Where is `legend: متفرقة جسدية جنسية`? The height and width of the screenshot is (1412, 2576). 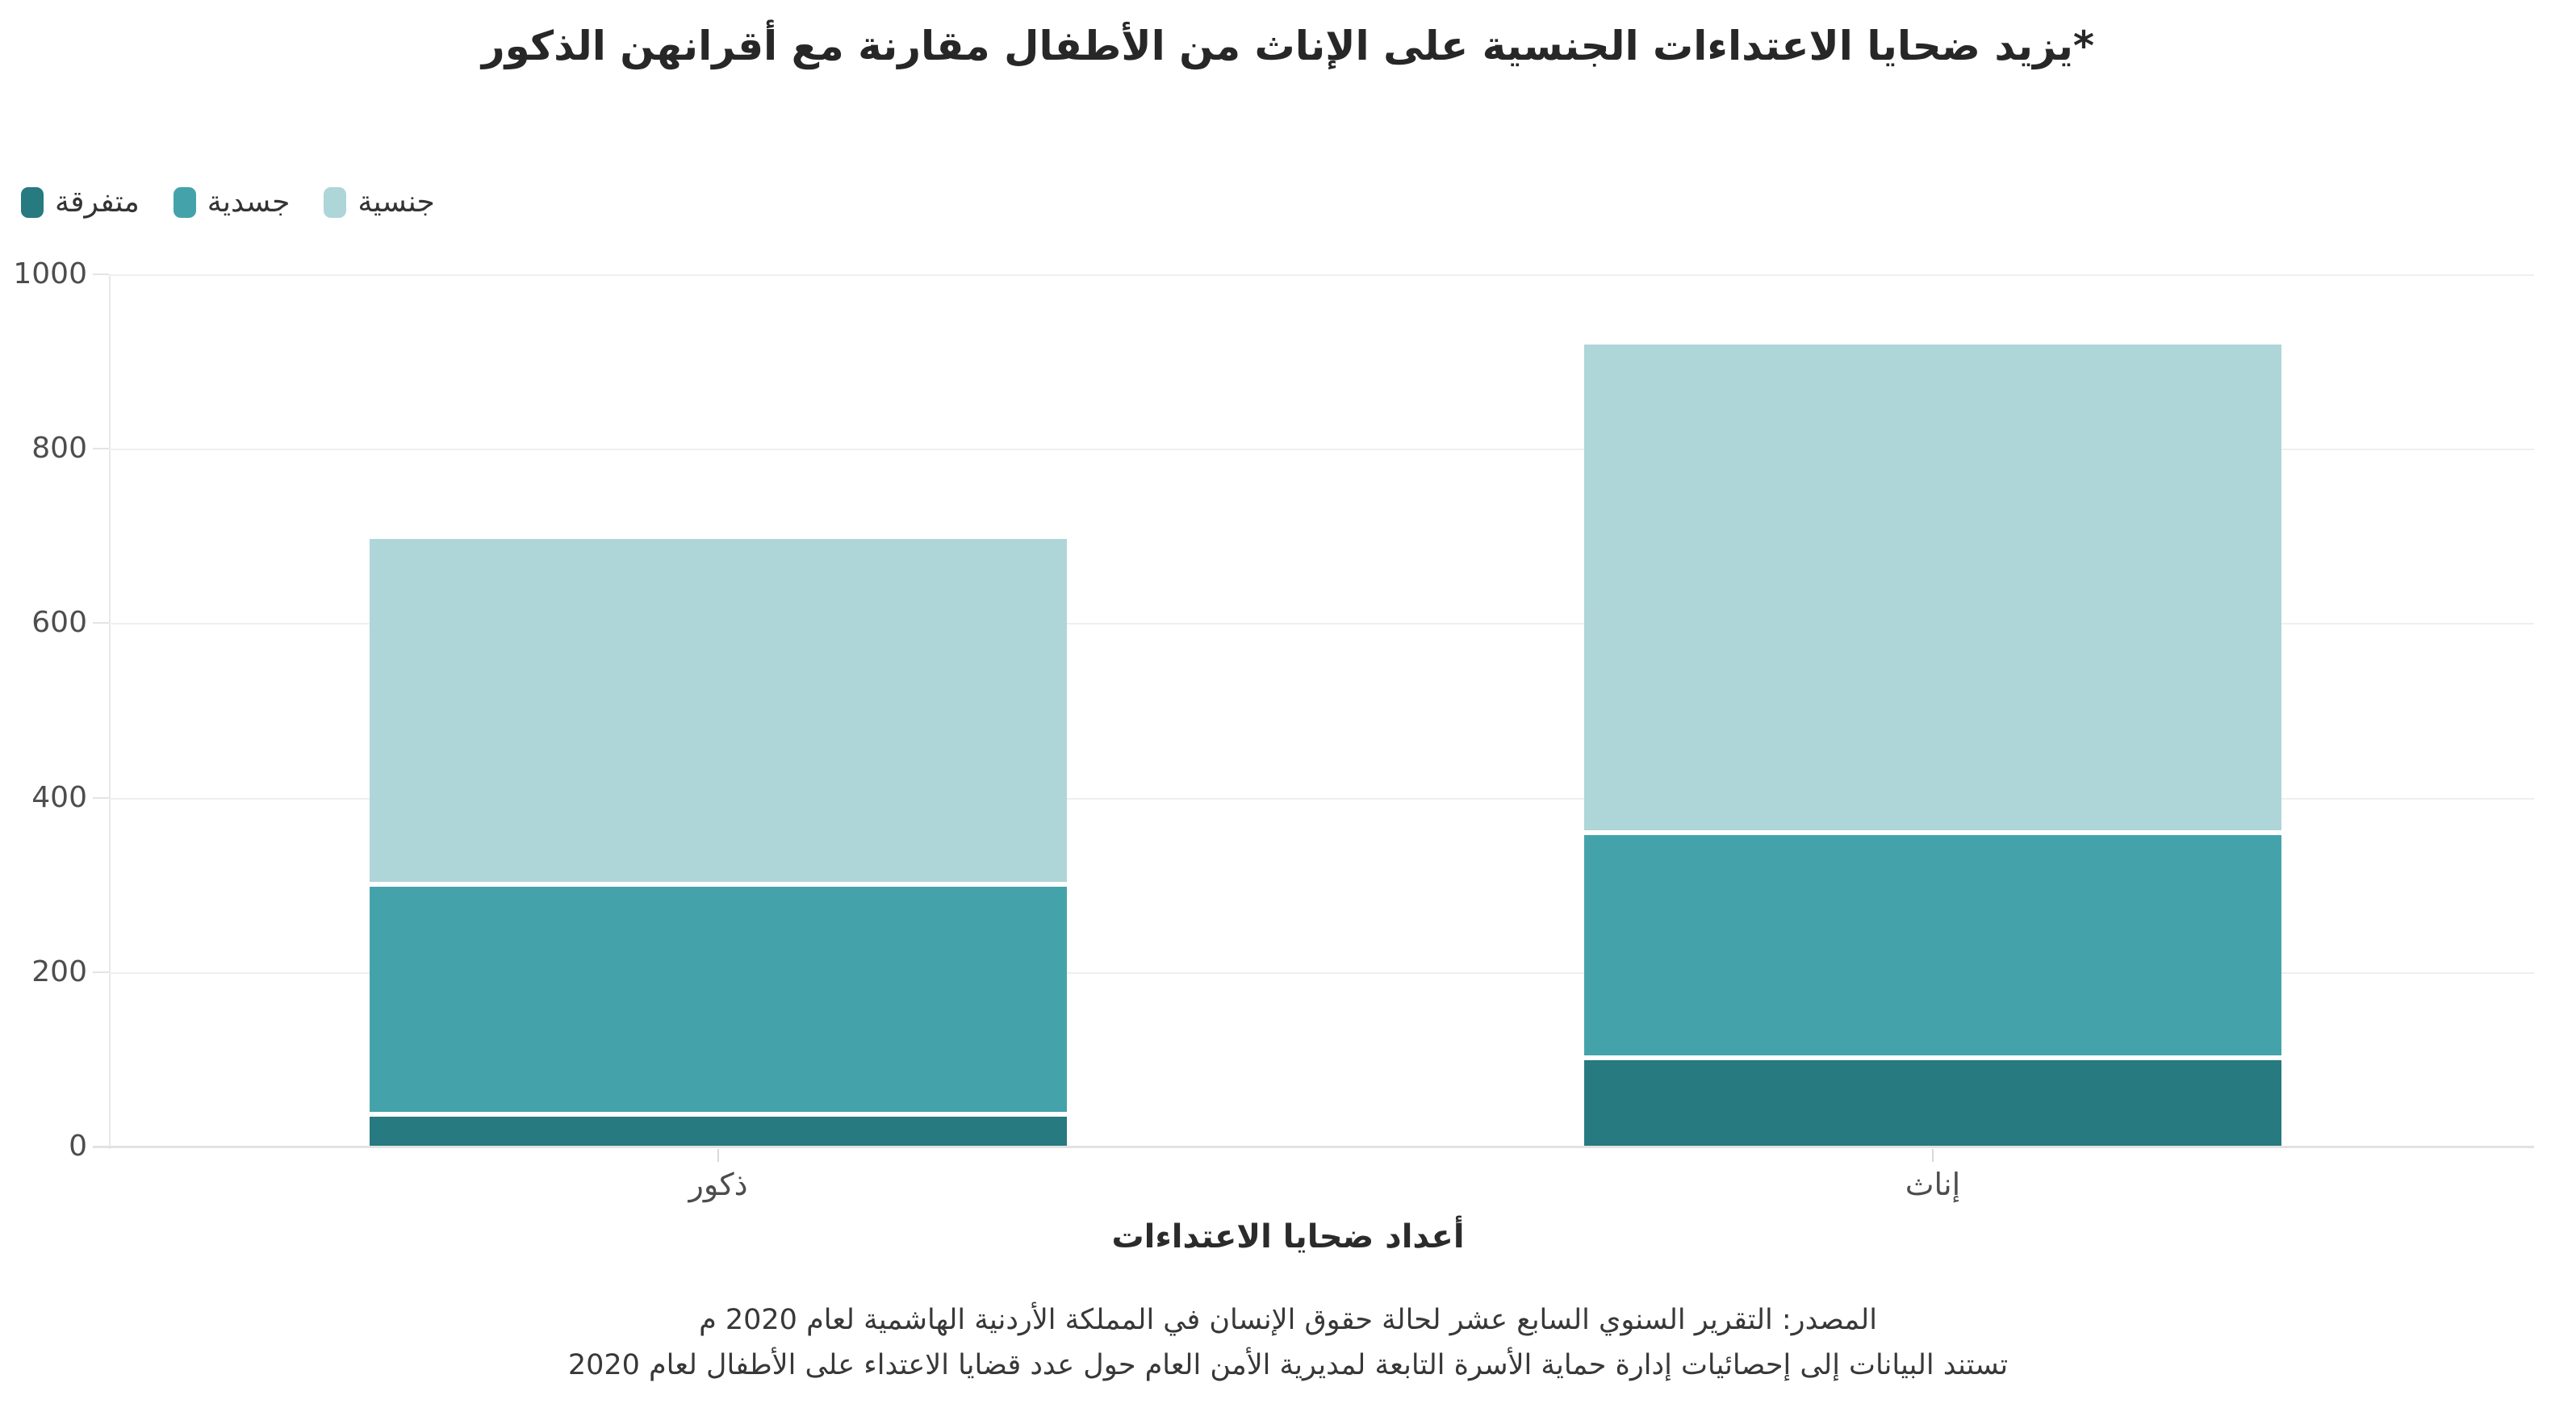 legend: متفرقة جسدية جنسية is located at coordinates (228, 202).